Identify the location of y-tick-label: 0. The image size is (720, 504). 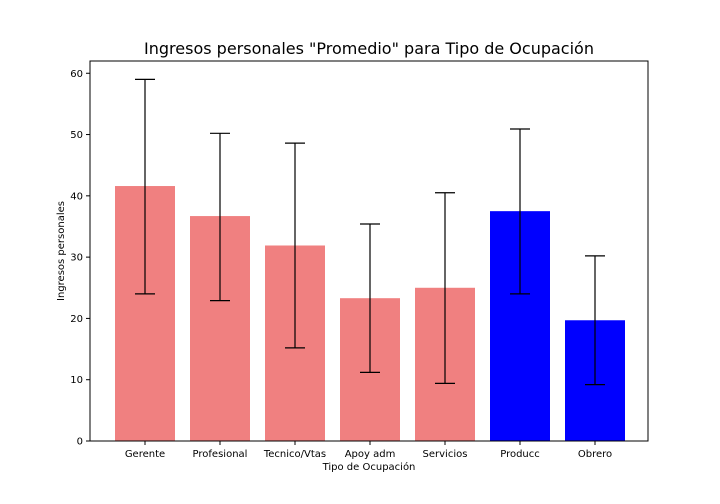
(80, 442).